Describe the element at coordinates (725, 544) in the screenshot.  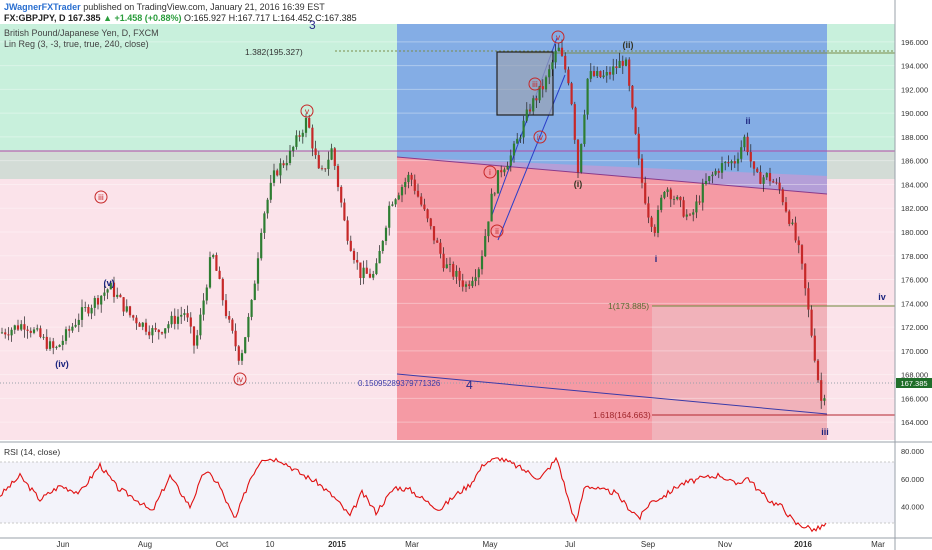
I see `time-tick-label: Nov` at that location.